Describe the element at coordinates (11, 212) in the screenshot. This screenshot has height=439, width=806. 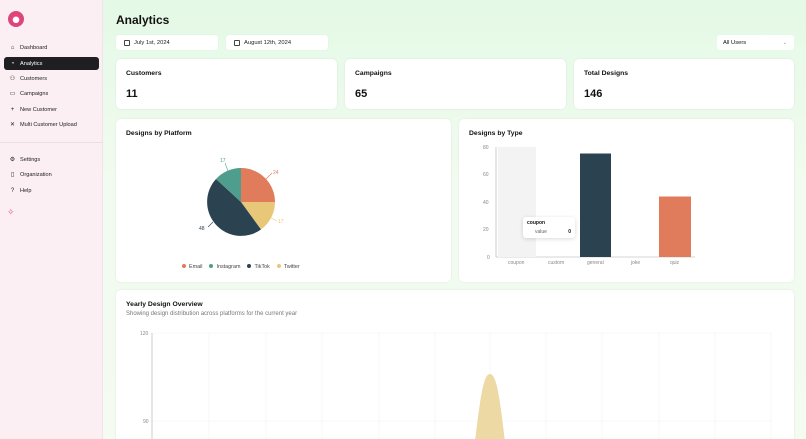
I see `sparkle-icon: ✧` at that location.